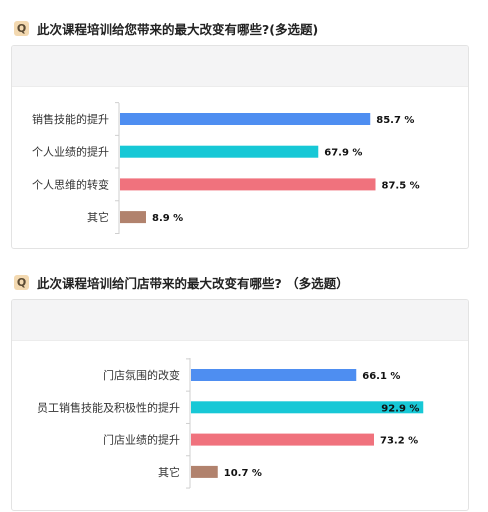 This screenshot has height=512, width=488. What do you see at coordinates (193, 283) in the screenshot?
I see `question-2-title: 此次课程培训给门店带来的最大改变有哪些? （多选题）` at bounding box center [193, 283].